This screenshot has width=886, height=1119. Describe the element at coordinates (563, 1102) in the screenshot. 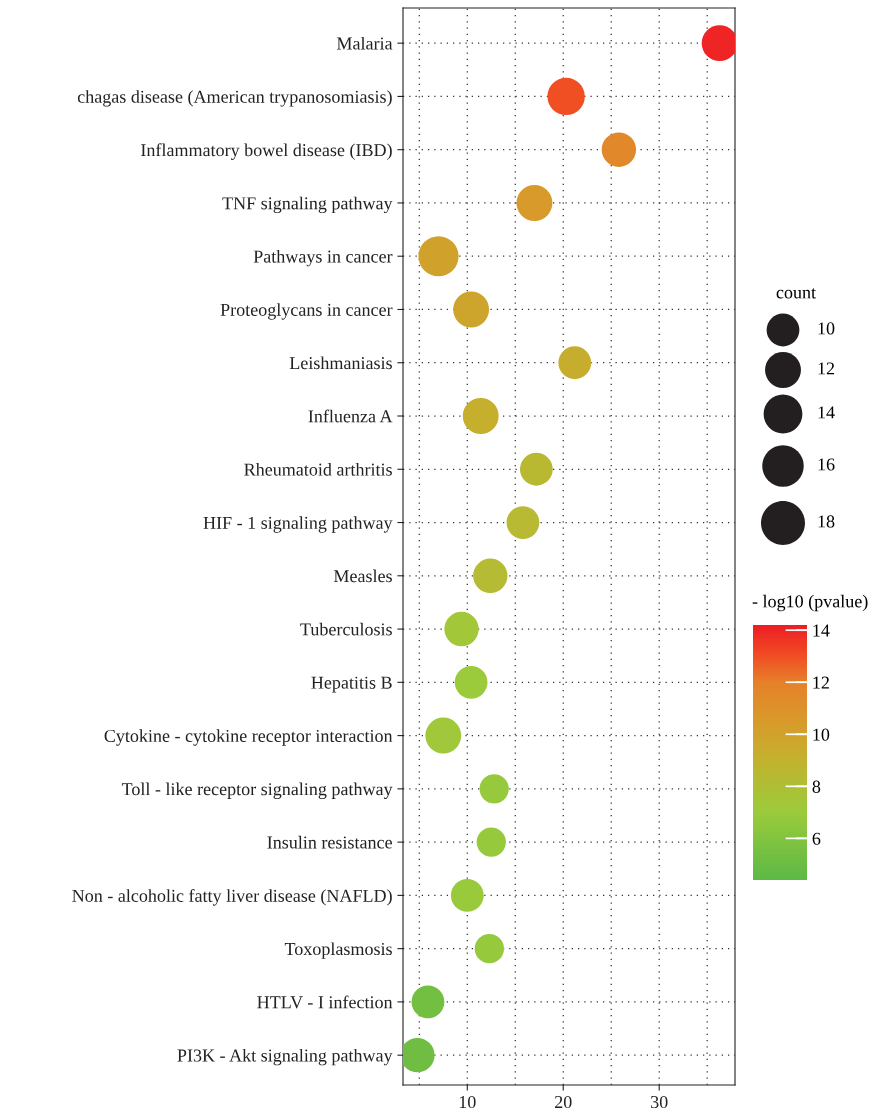

I see `x-tick-label: 20` at that location.